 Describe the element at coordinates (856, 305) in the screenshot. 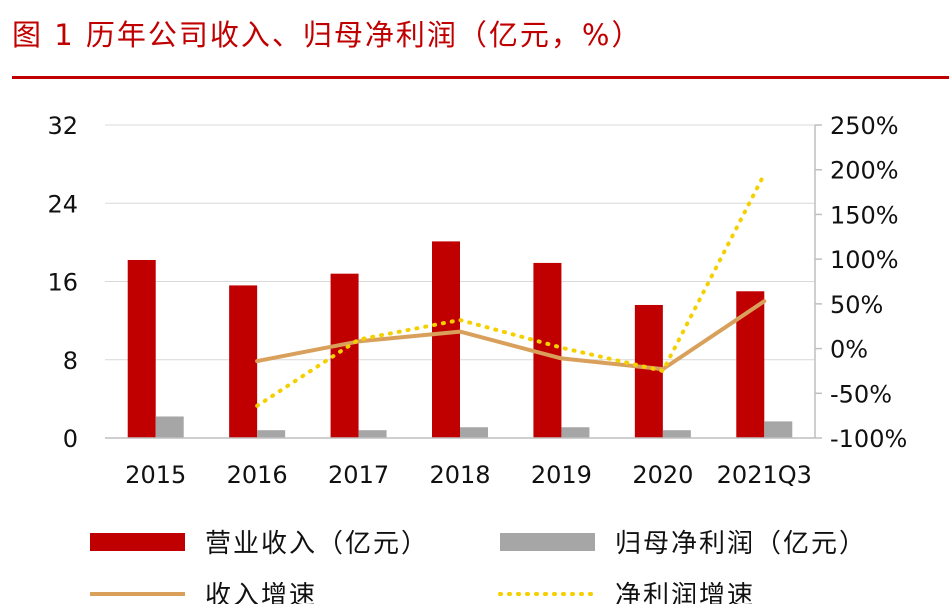

I see `right-tick-label: 50%` at that location.